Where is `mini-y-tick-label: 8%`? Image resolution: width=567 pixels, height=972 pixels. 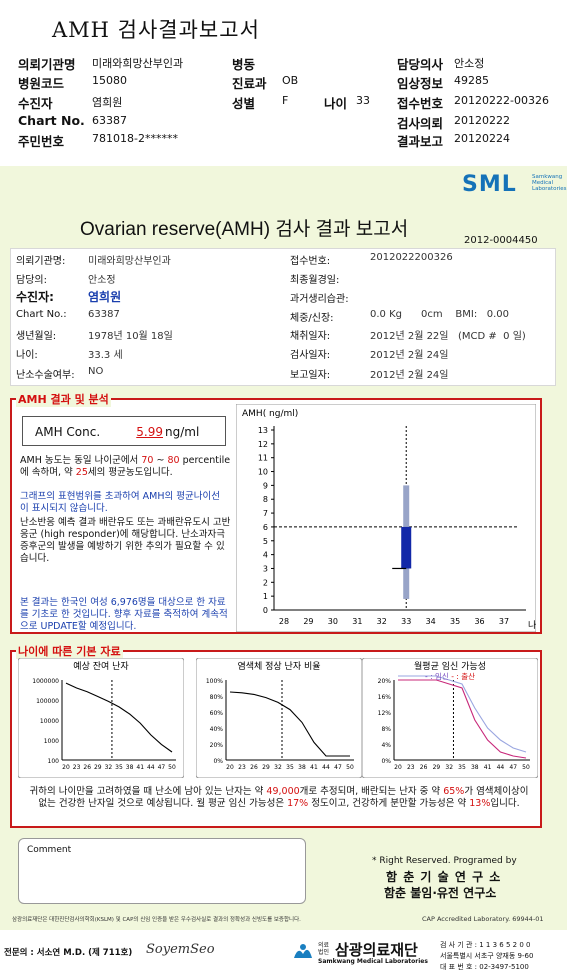
mini-y-tick-label: 8% is located at coordinates (386, 729).